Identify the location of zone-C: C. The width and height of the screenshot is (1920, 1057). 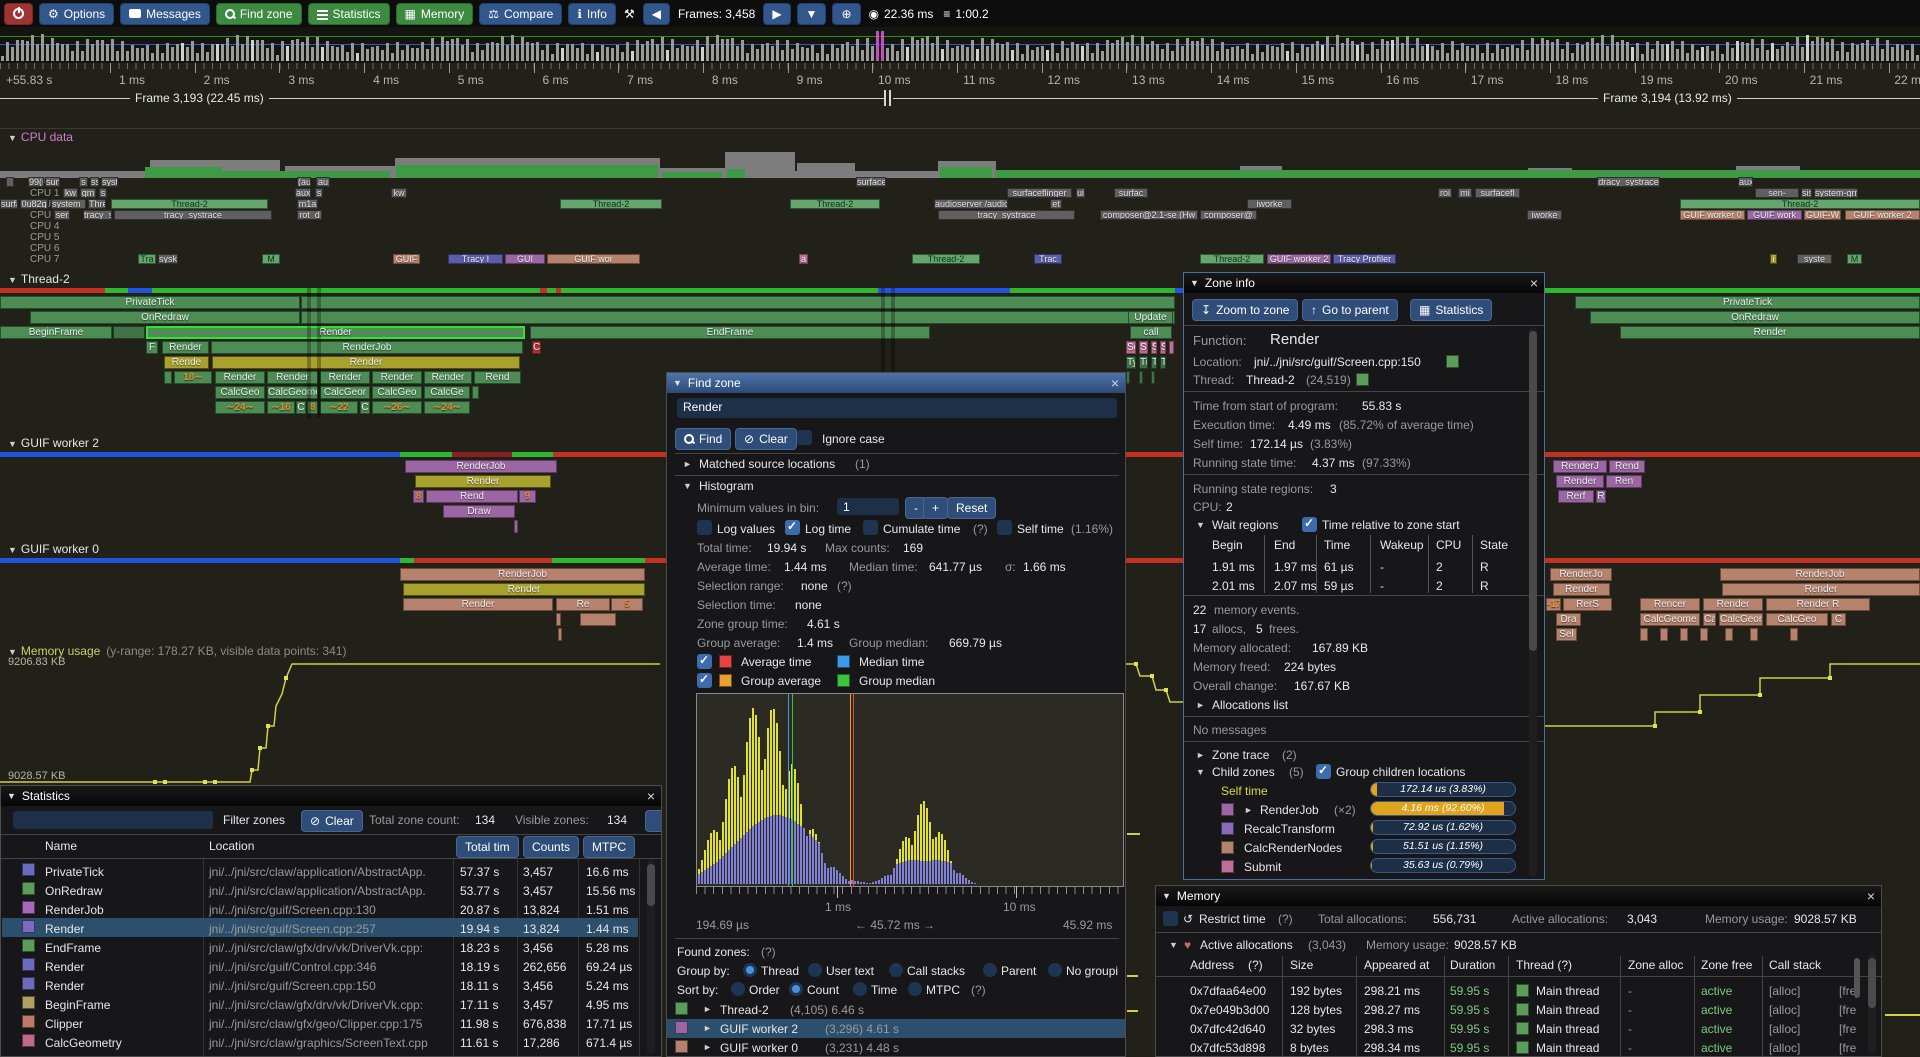
(365, 407).